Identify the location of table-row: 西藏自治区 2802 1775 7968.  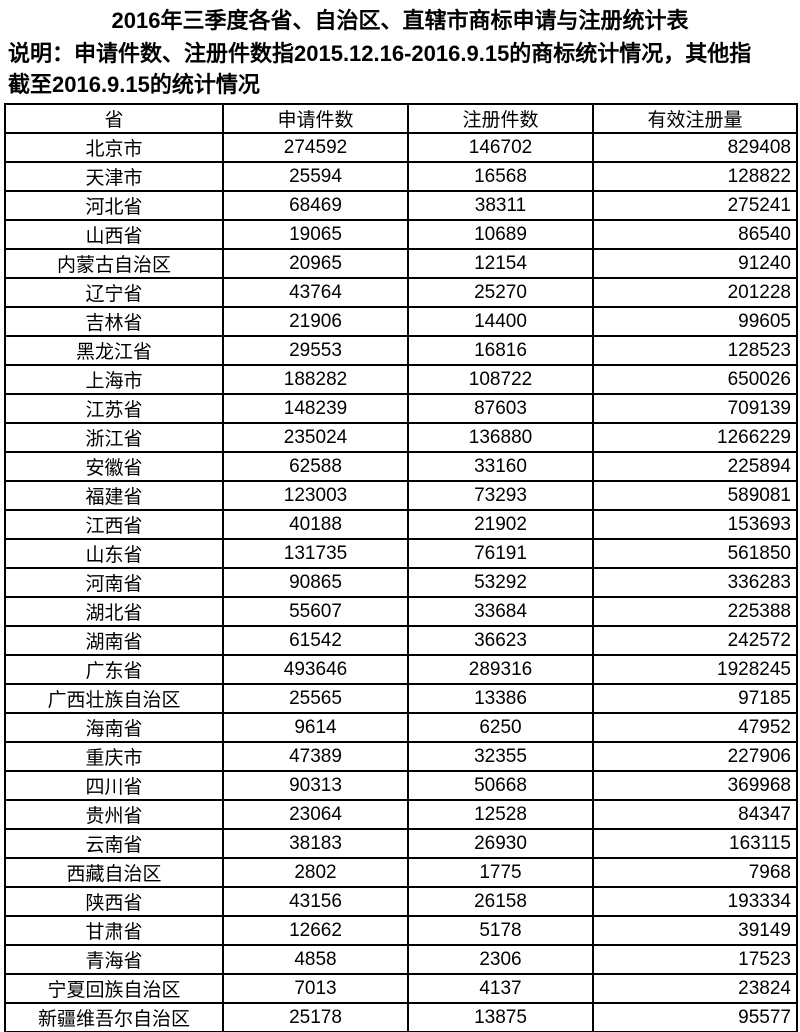
(401, 873).